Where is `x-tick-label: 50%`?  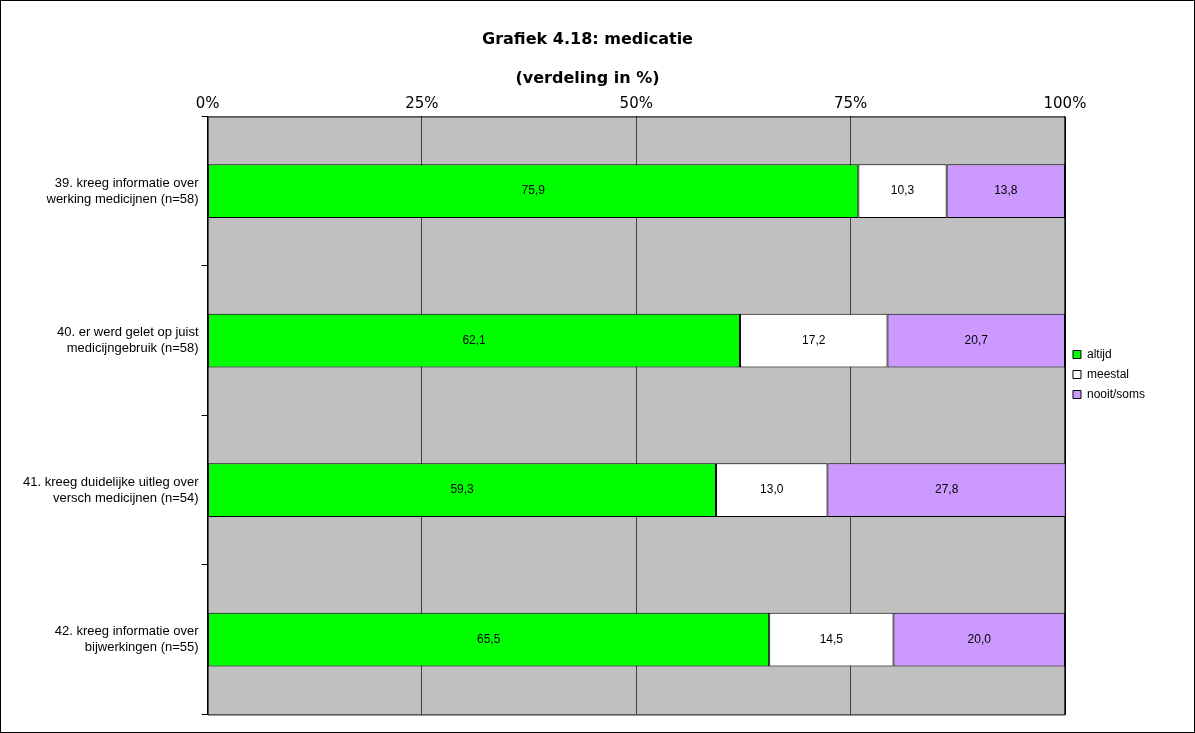
x-tick-label: 50% is located at coordinates (636, 103).